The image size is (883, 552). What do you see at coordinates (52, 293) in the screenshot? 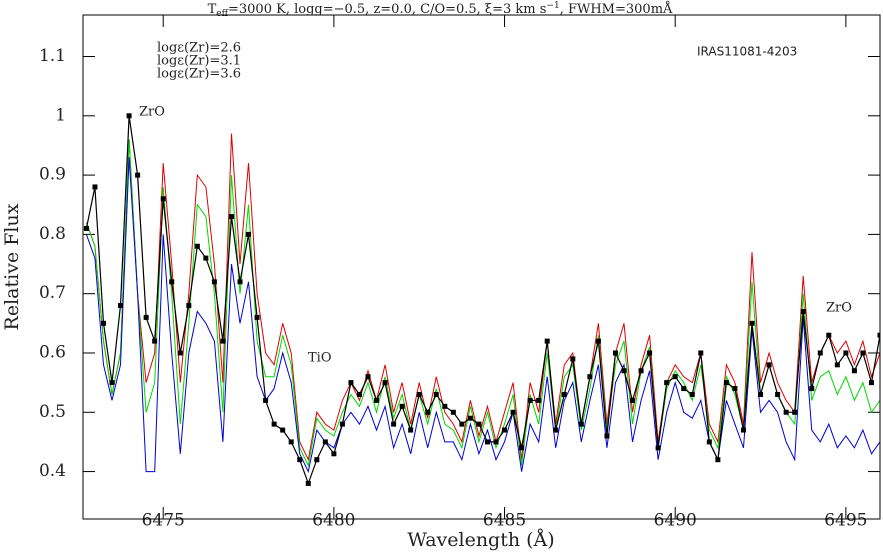
I see `y-tick-label: 0.7` at bounding box center [52, 293].